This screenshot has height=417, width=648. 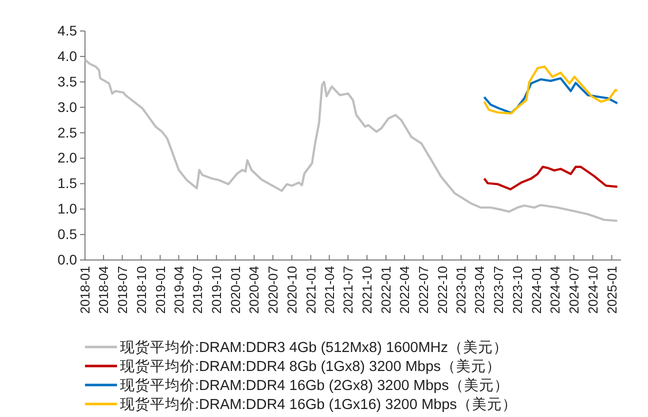 What do you see at coordinates (310, 290) in the screenshot?
I see `x-tick-label: 2021-01` at bounding box center [310, 290].